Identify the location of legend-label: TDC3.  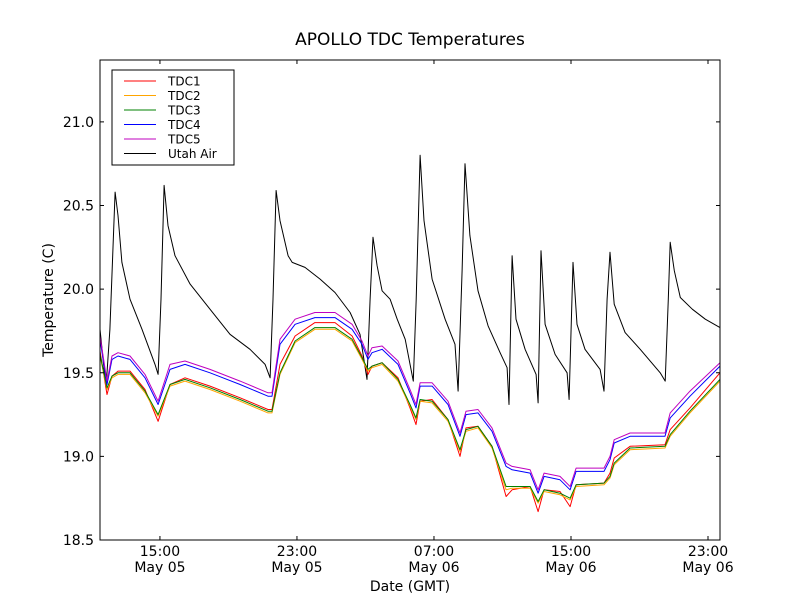
(184, 111).